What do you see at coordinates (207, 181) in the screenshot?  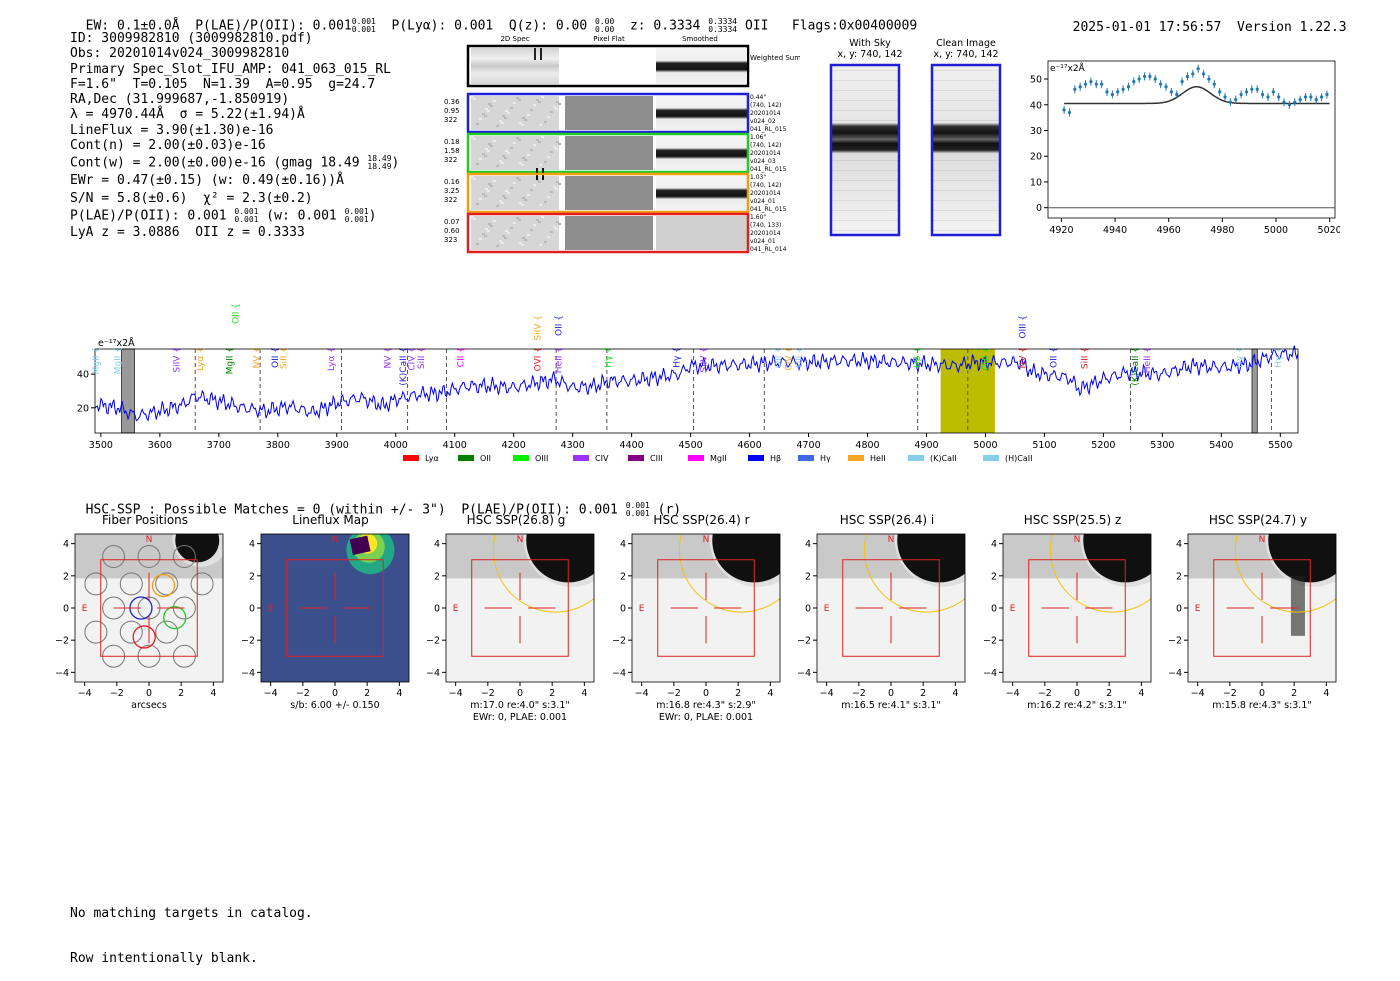 I see `info-ewr: EWr = 0.47(±0.15) (w: 0.49(±0.16))Å` at bounding box center [207, 181].